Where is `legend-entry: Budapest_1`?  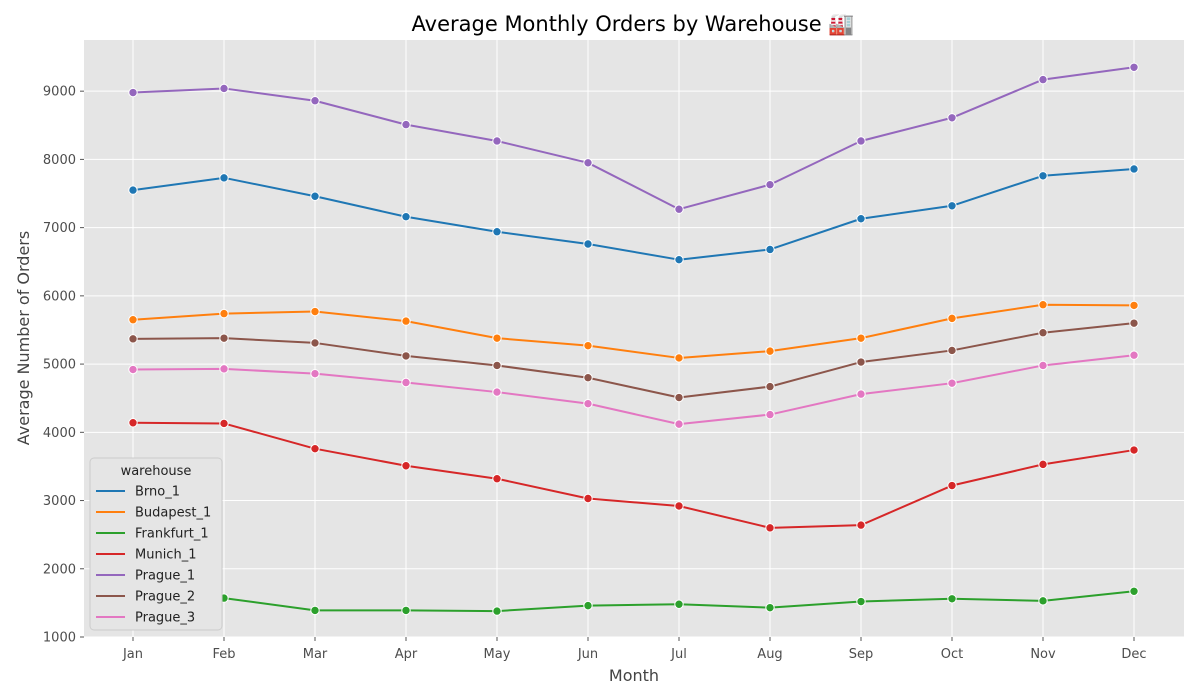
legend-entry: Budapest_1 is located at coordinates (153, 513).